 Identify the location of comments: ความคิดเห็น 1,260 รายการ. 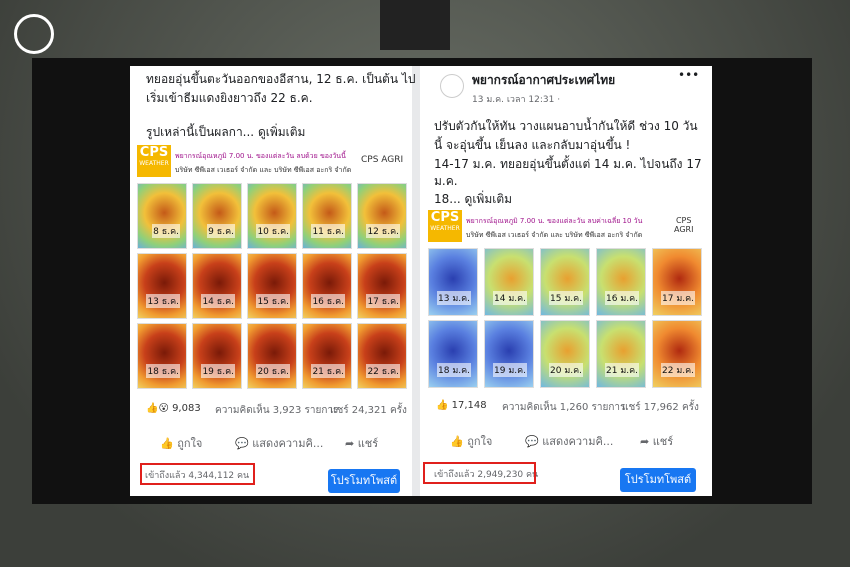
(564, 407).